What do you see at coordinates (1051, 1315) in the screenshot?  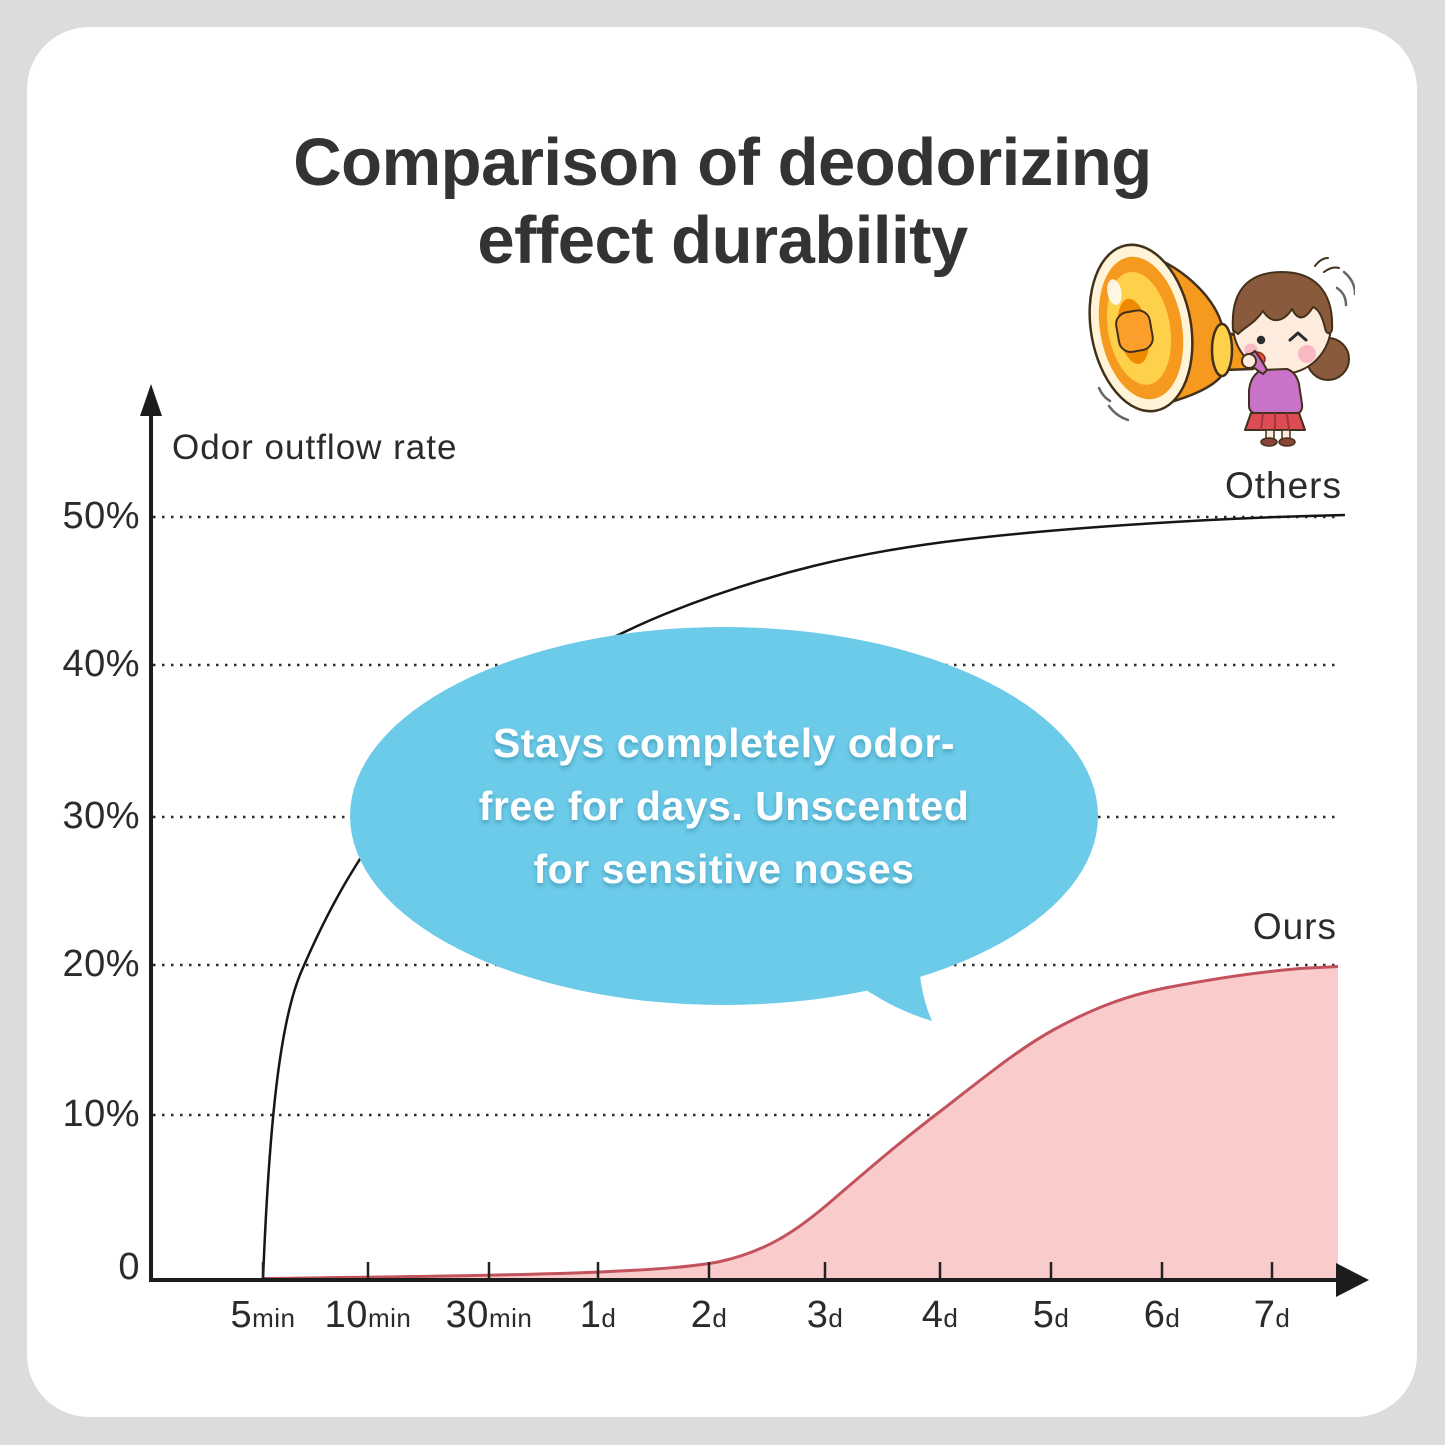 I see `x-tick-label-5d: 5d` at bounding box center [1051, 1315].